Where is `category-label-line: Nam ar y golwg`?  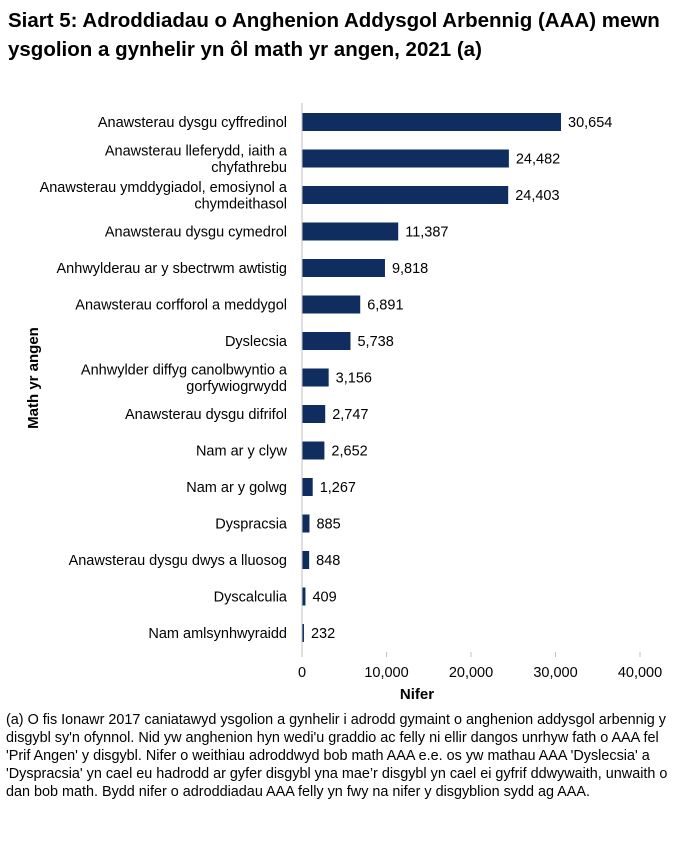 category-label-line: Nam ar y golwg is located at coordinates (236, 488).